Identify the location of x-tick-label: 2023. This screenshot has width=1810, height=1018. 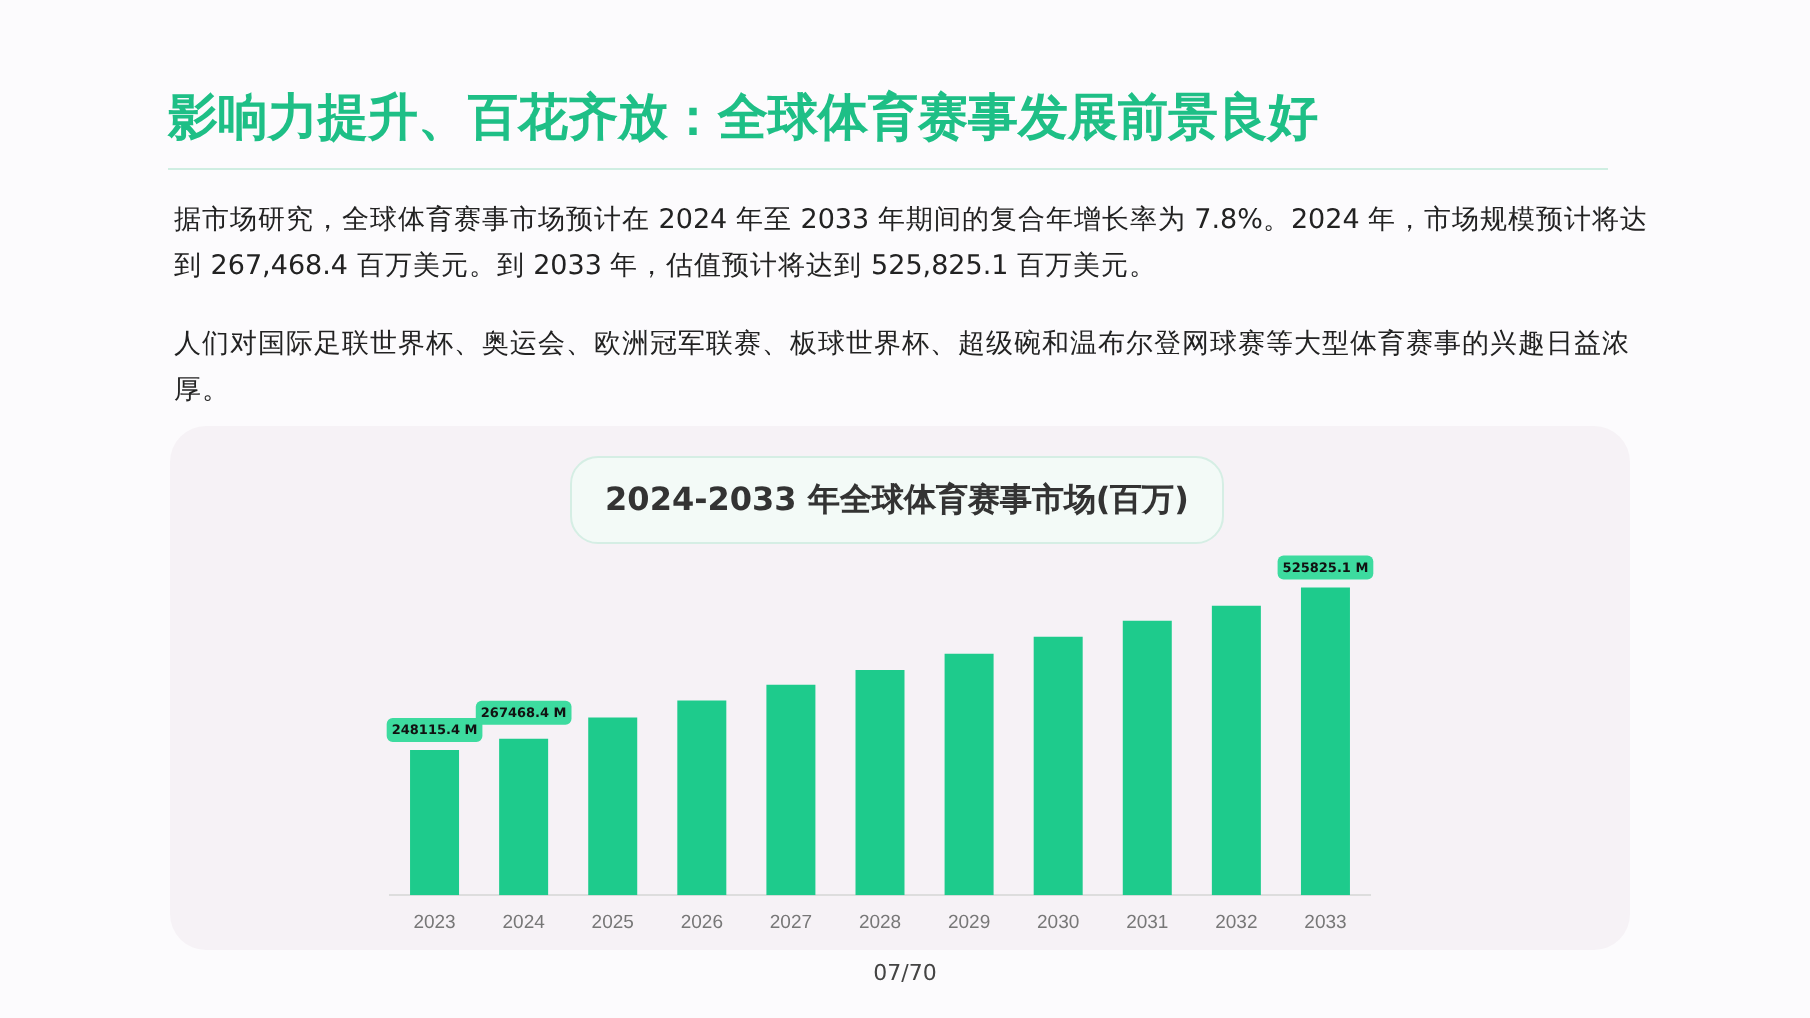
(434, 922).